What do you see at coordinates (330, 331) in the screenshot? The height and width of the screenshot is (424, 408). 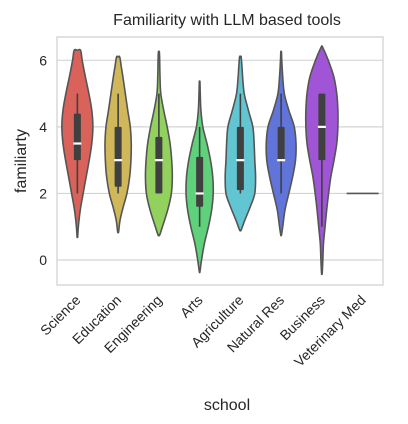 I see `x-tick-label: Veterinary Med` at bounding box center [330, 331].